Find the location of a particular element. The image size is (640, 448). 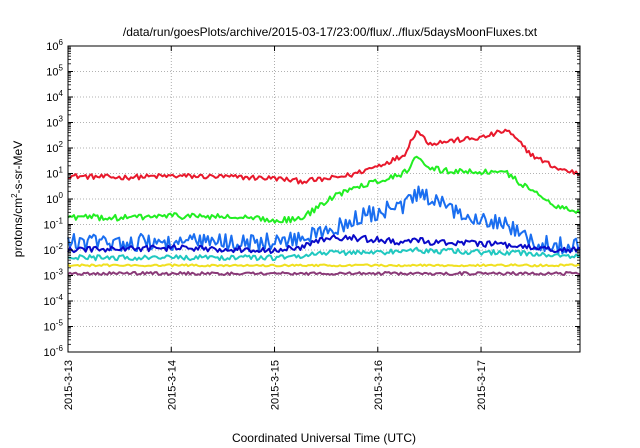

x-tick-label: 2015-3-16 is located at coordinates (379, 385).